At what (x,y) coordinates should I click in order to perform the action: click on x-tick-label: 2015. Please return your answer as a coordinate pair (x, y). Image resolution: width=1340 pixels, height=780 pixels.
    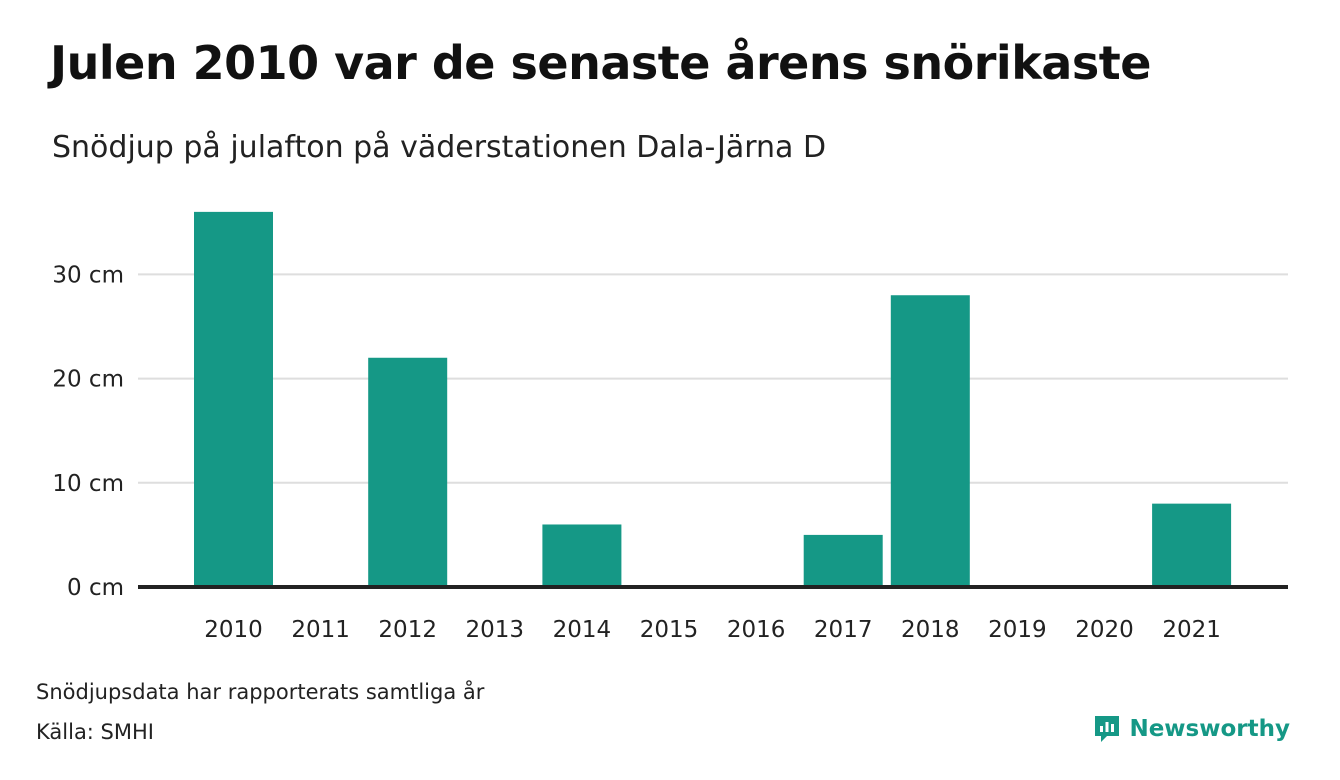
    Looking at the image, I should click on (669, 630).